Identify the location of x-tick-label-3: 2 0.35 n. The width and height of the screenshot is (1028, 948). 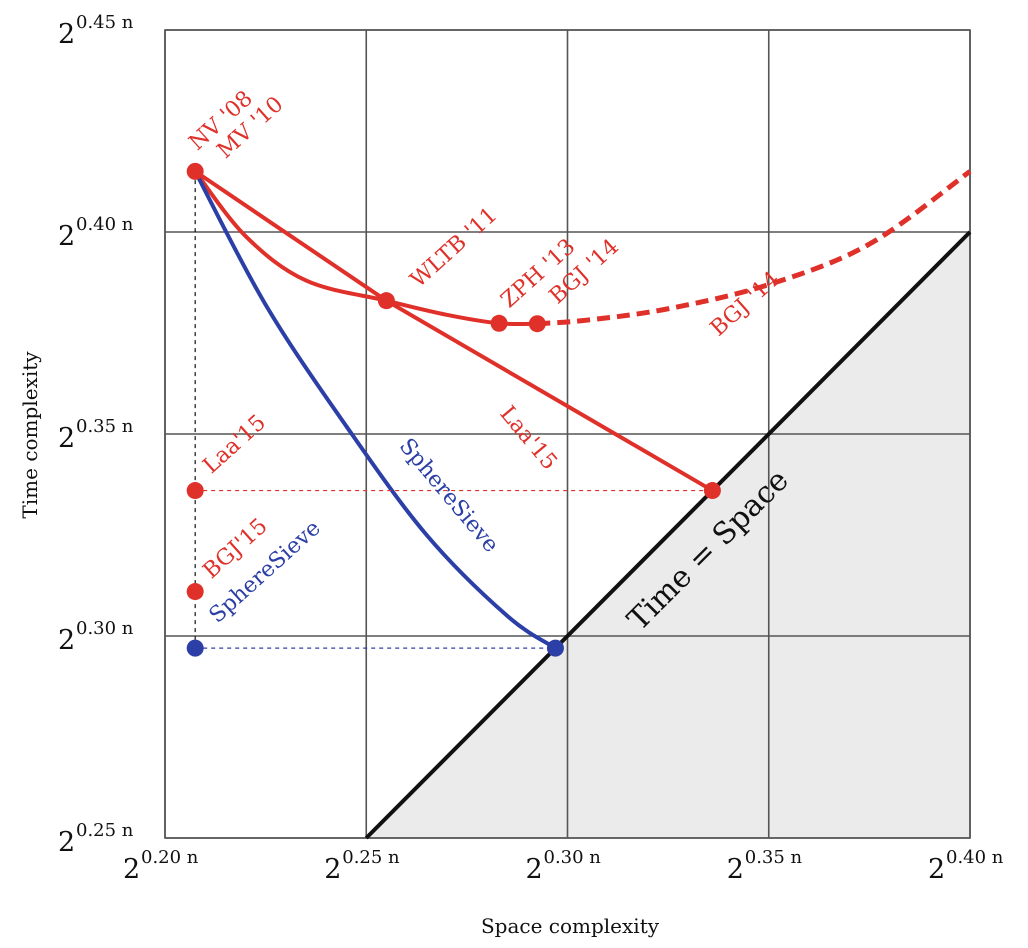
(765, 866).